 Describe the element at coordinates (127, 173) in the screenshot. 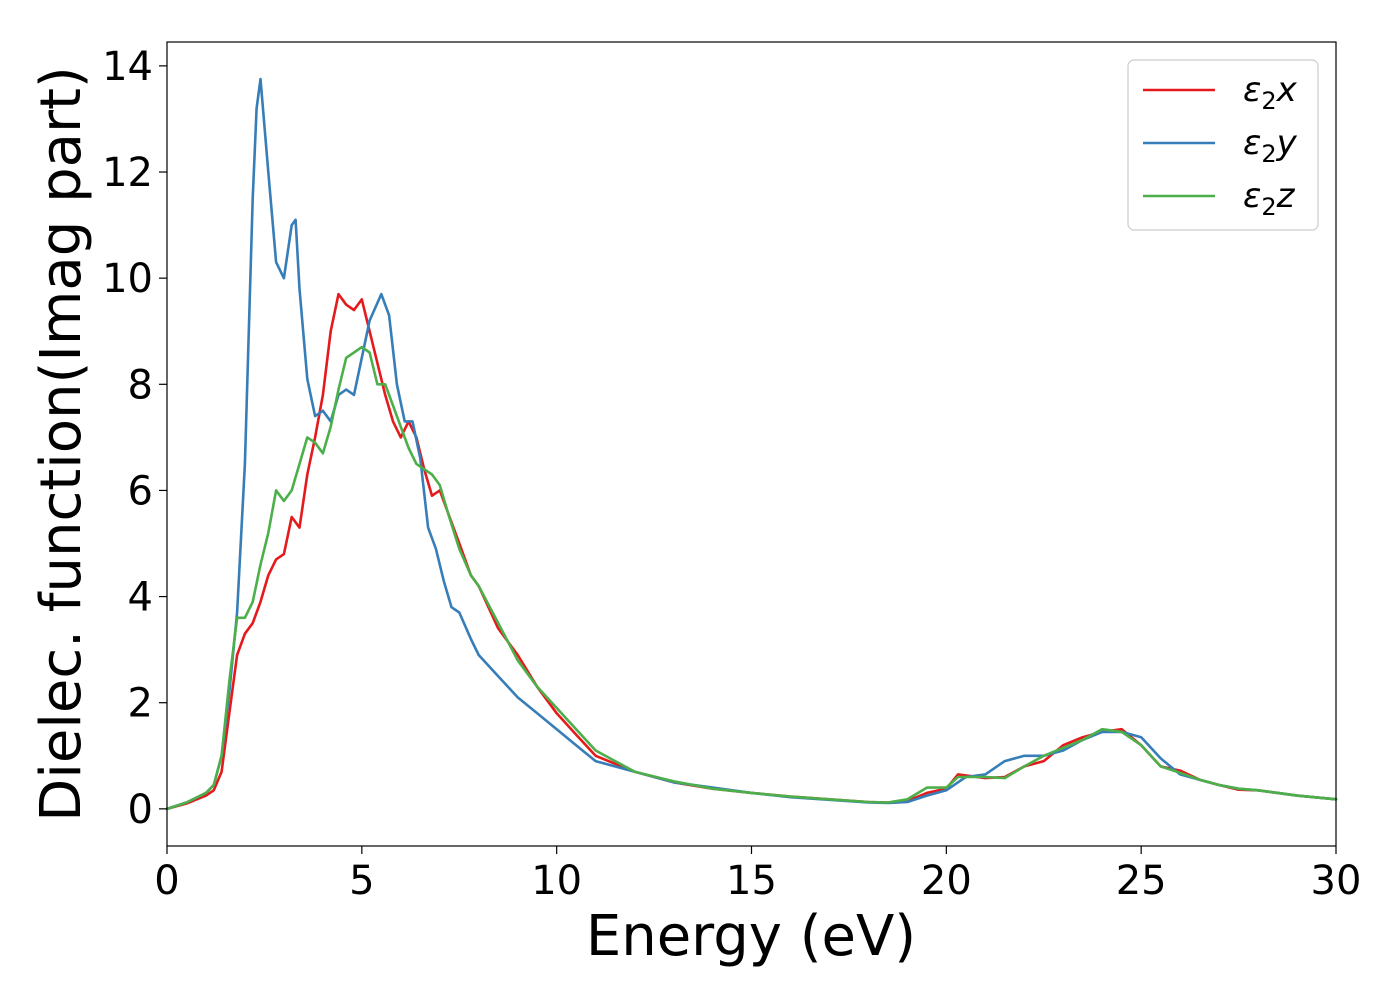

I see `y-tick-label: 12` at that location.